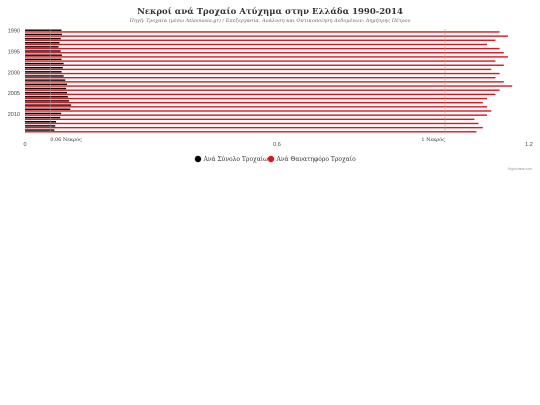 The height and width of the screenshot is (405, 540). I want to click on x-tick-label-1: 0.6, so click(277, 145).